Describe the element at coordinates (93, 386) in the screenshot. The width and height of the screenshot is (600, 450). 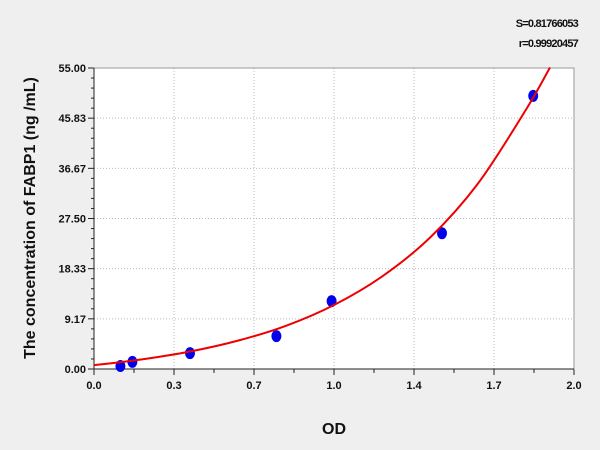
I see `x-tick-label: 0.0` at that location.